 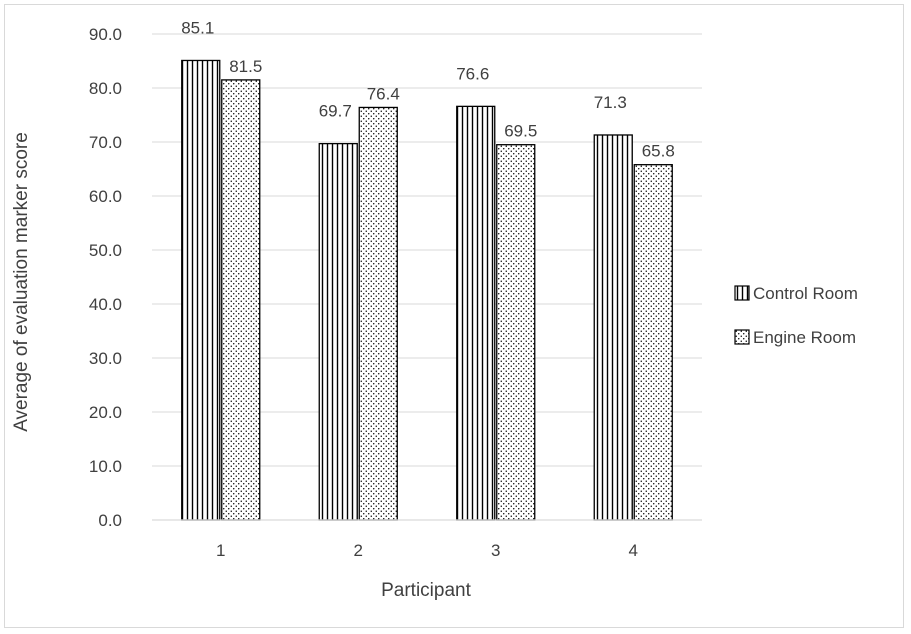 What do you see at coordinates (804, 337) in the screenshot?
I see `legend-label: Engine Room` at bounding box center [804, 337].